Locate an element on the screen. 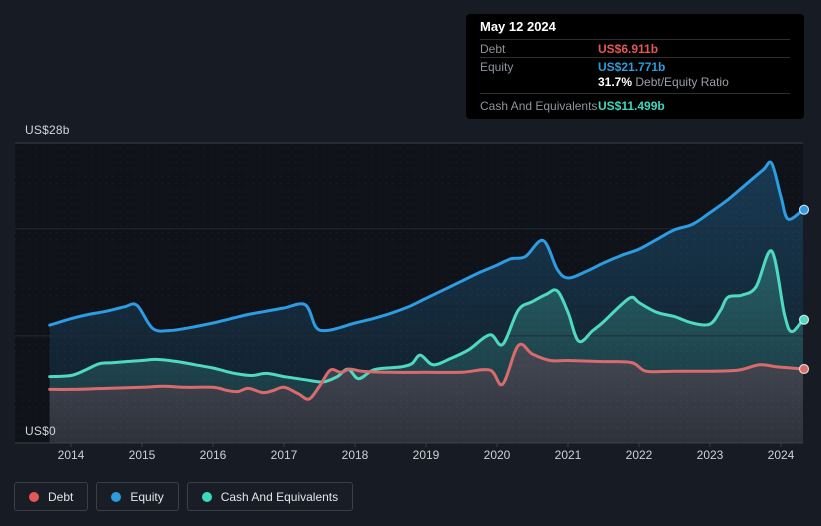  legend-item-debt: Debt is located at coordinates (51, 496).